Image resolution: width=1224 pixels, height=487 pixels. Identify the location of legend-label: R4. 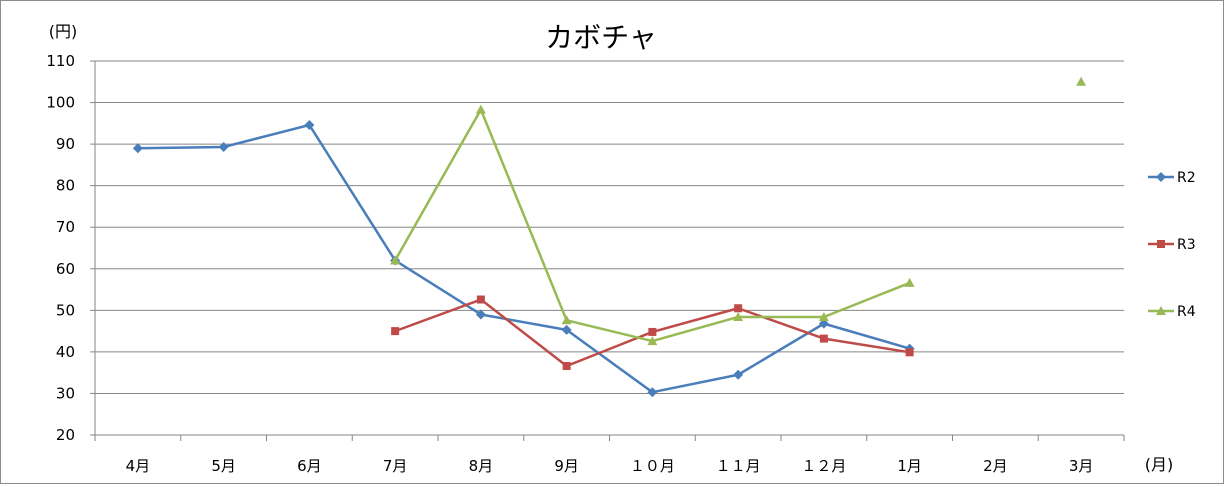
(1186, 312).